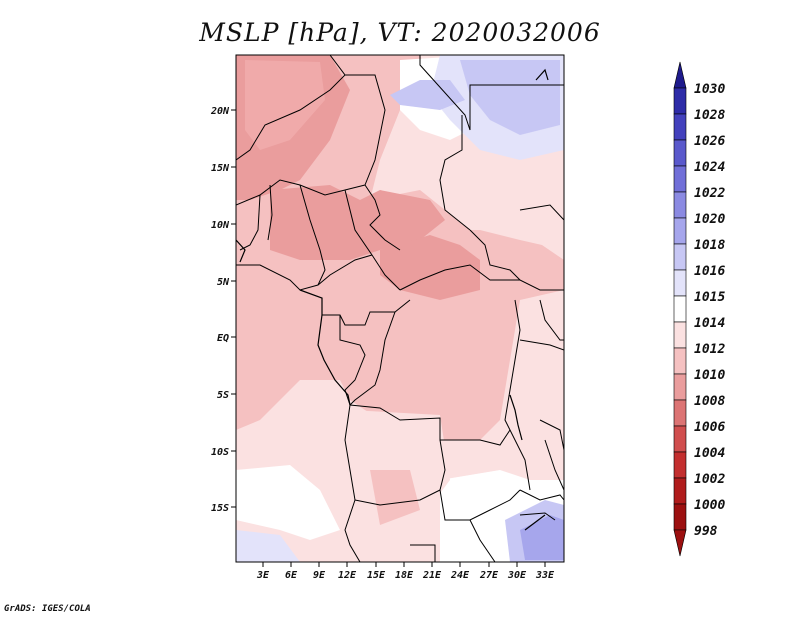 This screenshot has width=800, height=618. I want to click on colorbar-label: 1016, so click(709, 271).